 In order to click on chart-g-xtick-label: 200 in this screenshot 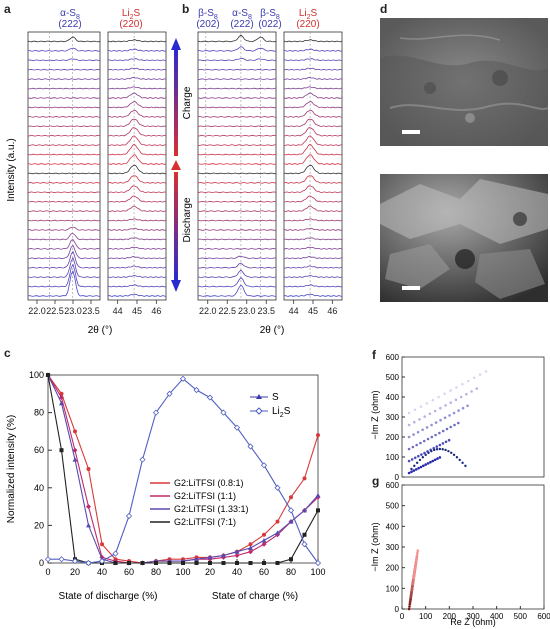, I will do `click(450, 616)`.